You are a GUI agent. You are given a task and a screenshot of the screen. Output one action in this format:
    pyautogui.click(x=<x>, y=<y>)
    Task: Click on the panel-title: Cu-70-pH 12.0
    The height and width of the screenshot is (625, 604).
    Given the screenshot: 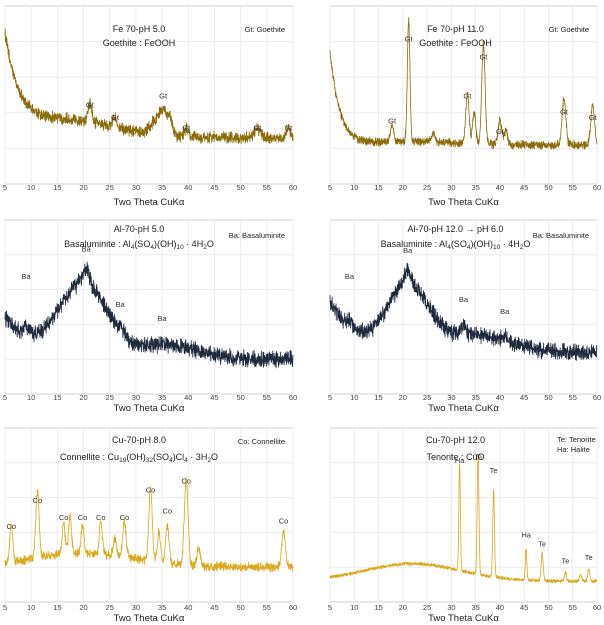 What is the action you would take?
    pyautogui.click(x=455, y=440)
    